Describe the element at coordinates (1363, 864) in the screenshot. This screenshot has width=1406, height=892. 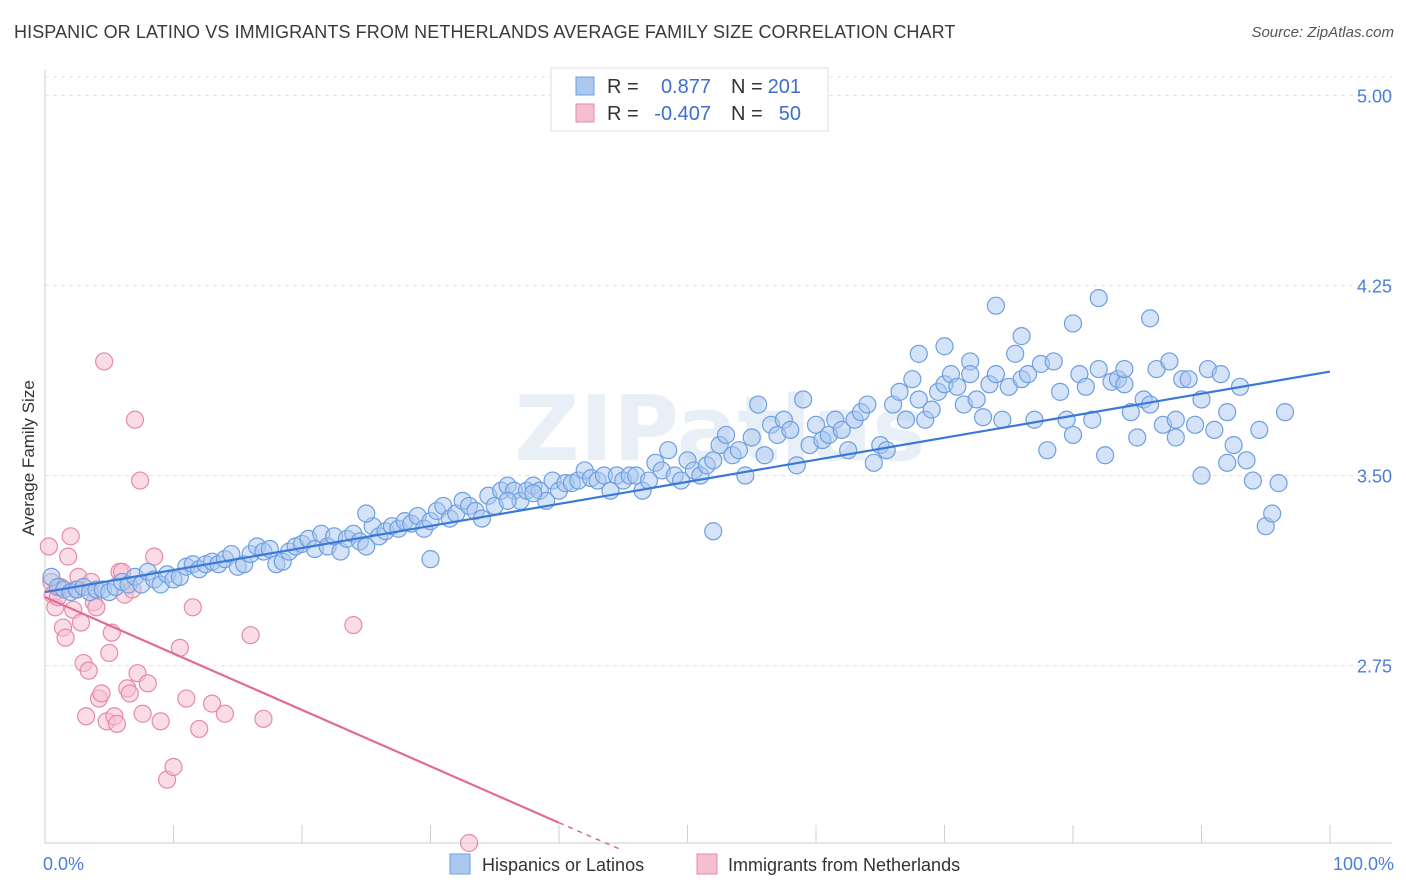
I see `x-tick-label-max: 100.0%` at that location.